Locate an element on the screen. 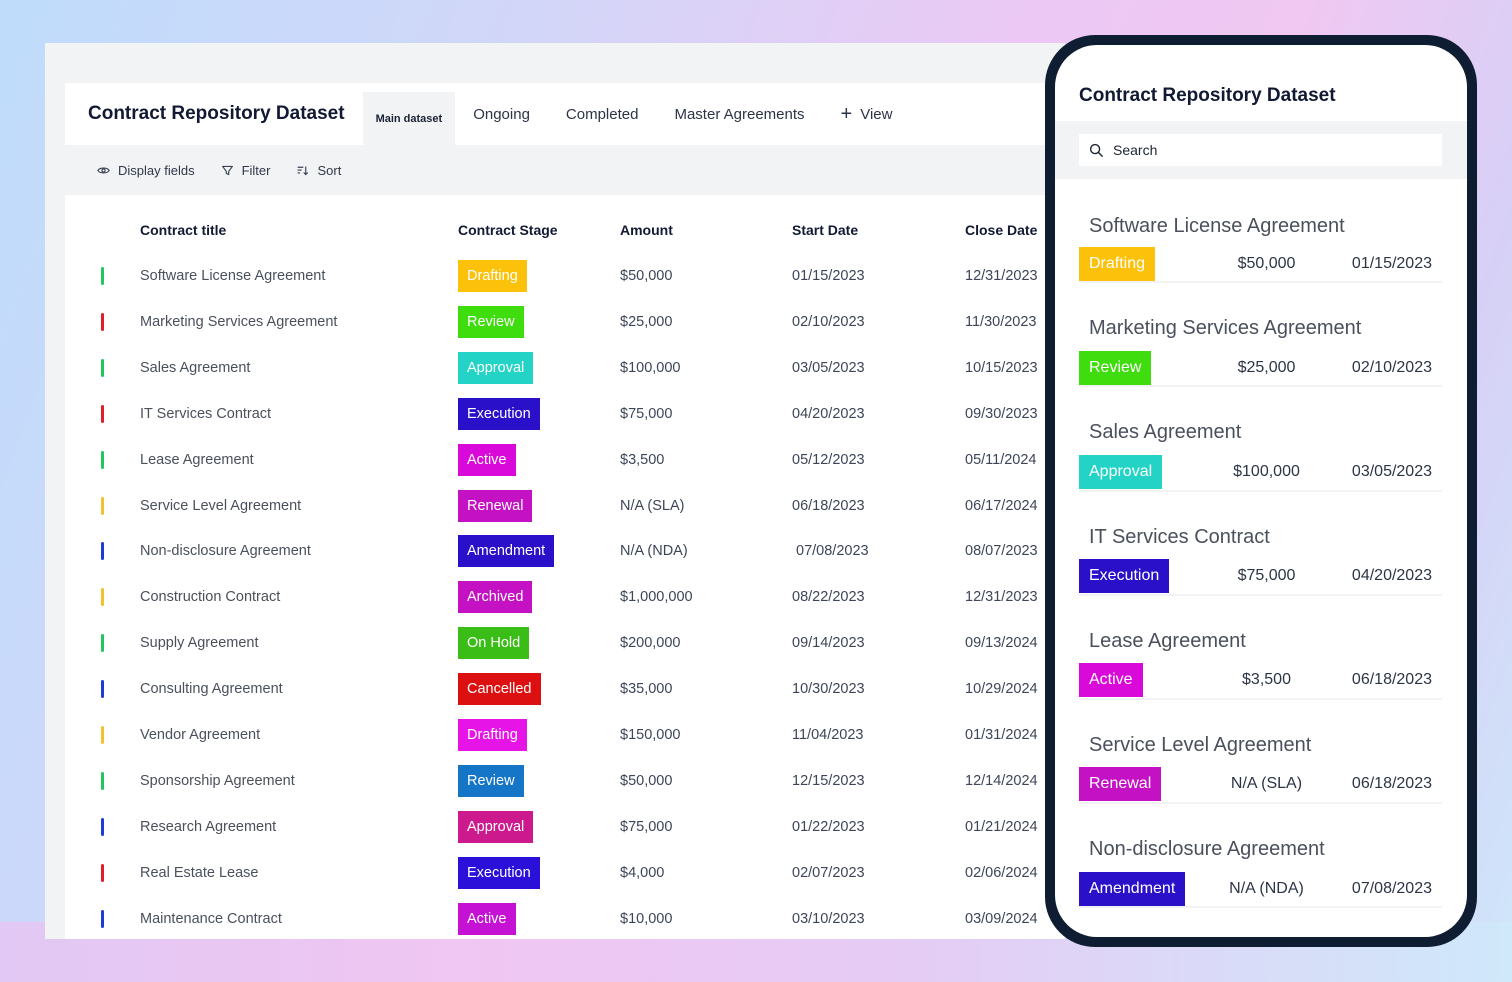 The height and width of the screenshot is (982, 1512). start-date: 05/12/2023 is located at coordinates (828, 459).